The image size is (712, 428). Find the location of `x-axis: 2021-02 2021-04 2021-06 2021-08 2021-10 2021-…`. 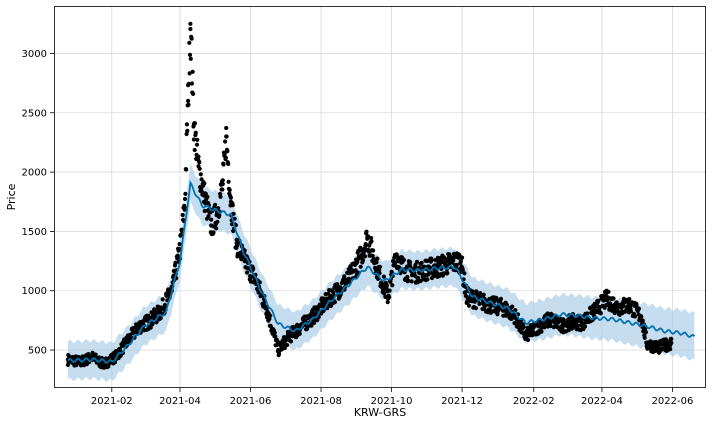

x-axis: 2021-02 2021-04 2021-06 2021-08 2021-10 2021-… is located at coordinates (392, 397).